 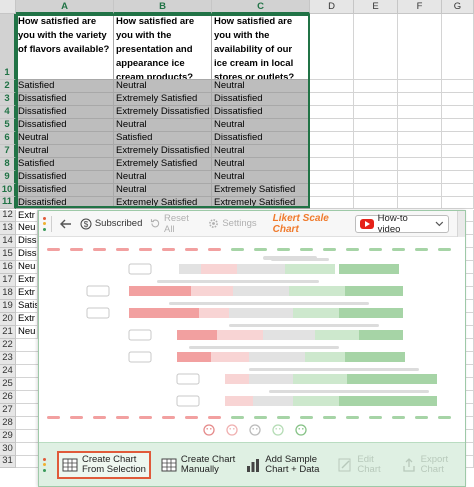 I want to click on row-header-5: 5, so click(x=8, y=125).